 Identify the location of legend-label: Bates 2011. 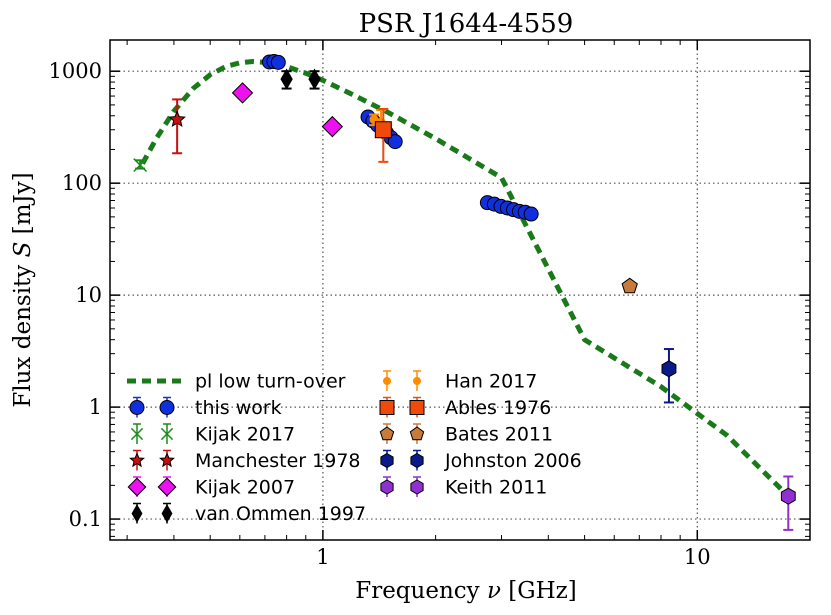
(499, 435).